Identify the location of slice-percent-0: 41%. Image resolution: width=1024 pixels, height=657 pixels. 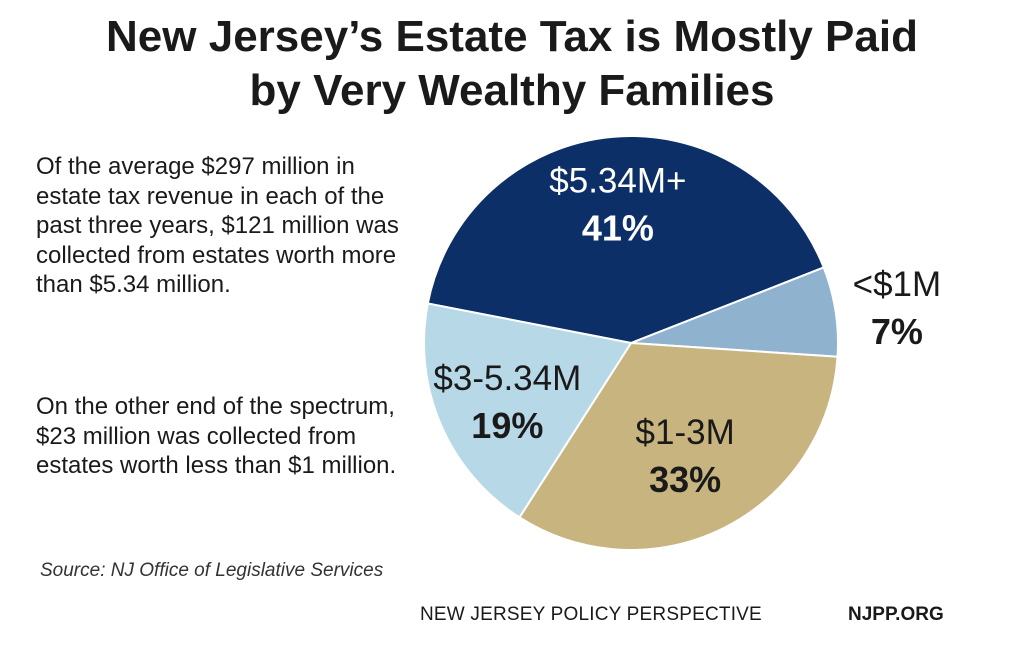
(618, 228).